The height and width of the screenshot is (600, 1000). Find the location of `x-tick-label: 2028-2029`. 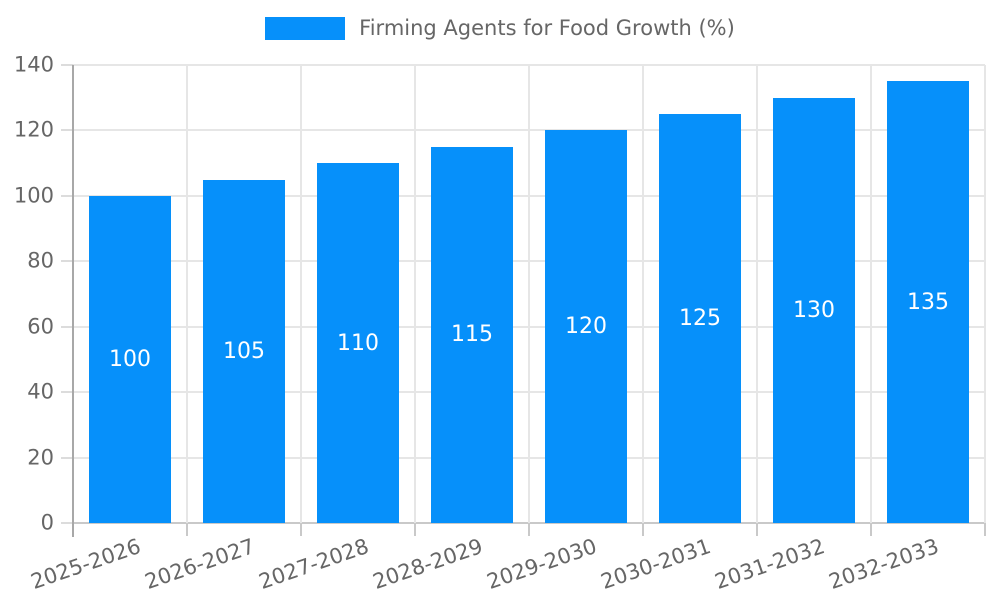

x-tick-label: 2028-2029 is located at coordinates (427, 564).